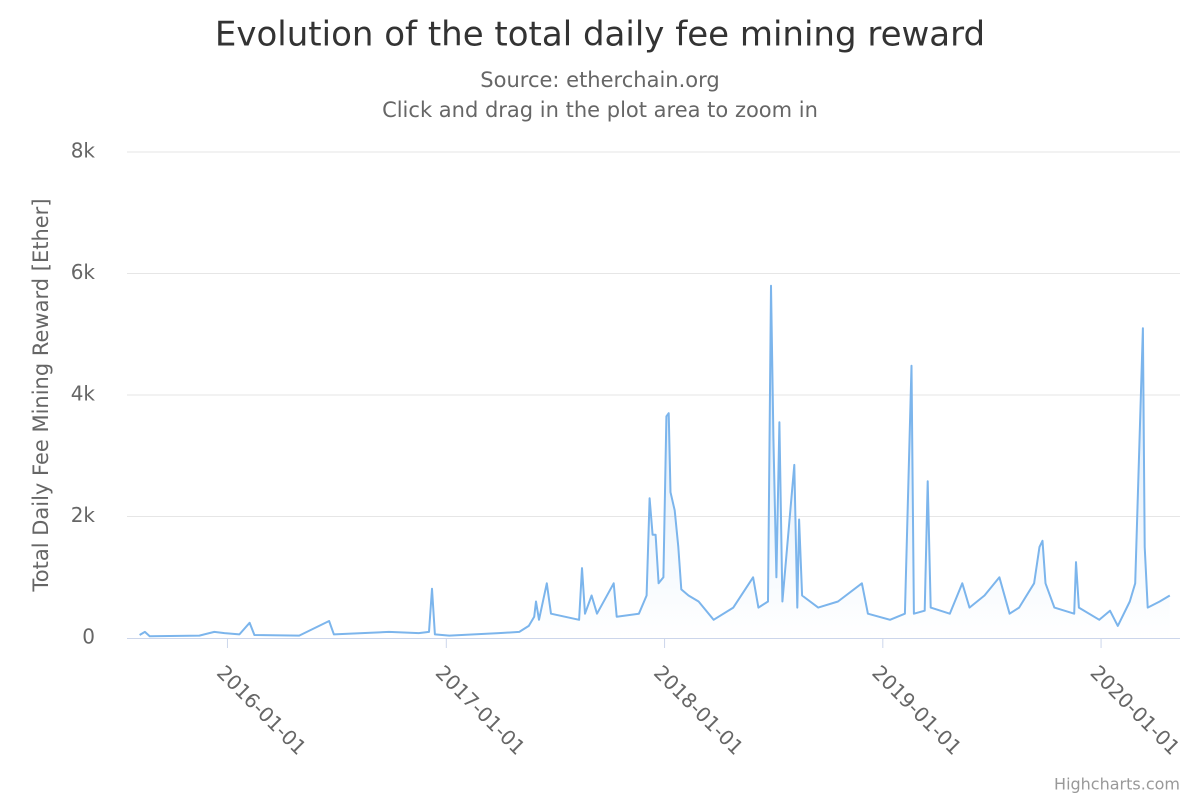 The width and height of the screenshot is (1200, 800). What do you see at coordinates (916, 709) in the screenshot?
I see `x-tick-label: 2019-01-01` at bounding box center [916, 709].